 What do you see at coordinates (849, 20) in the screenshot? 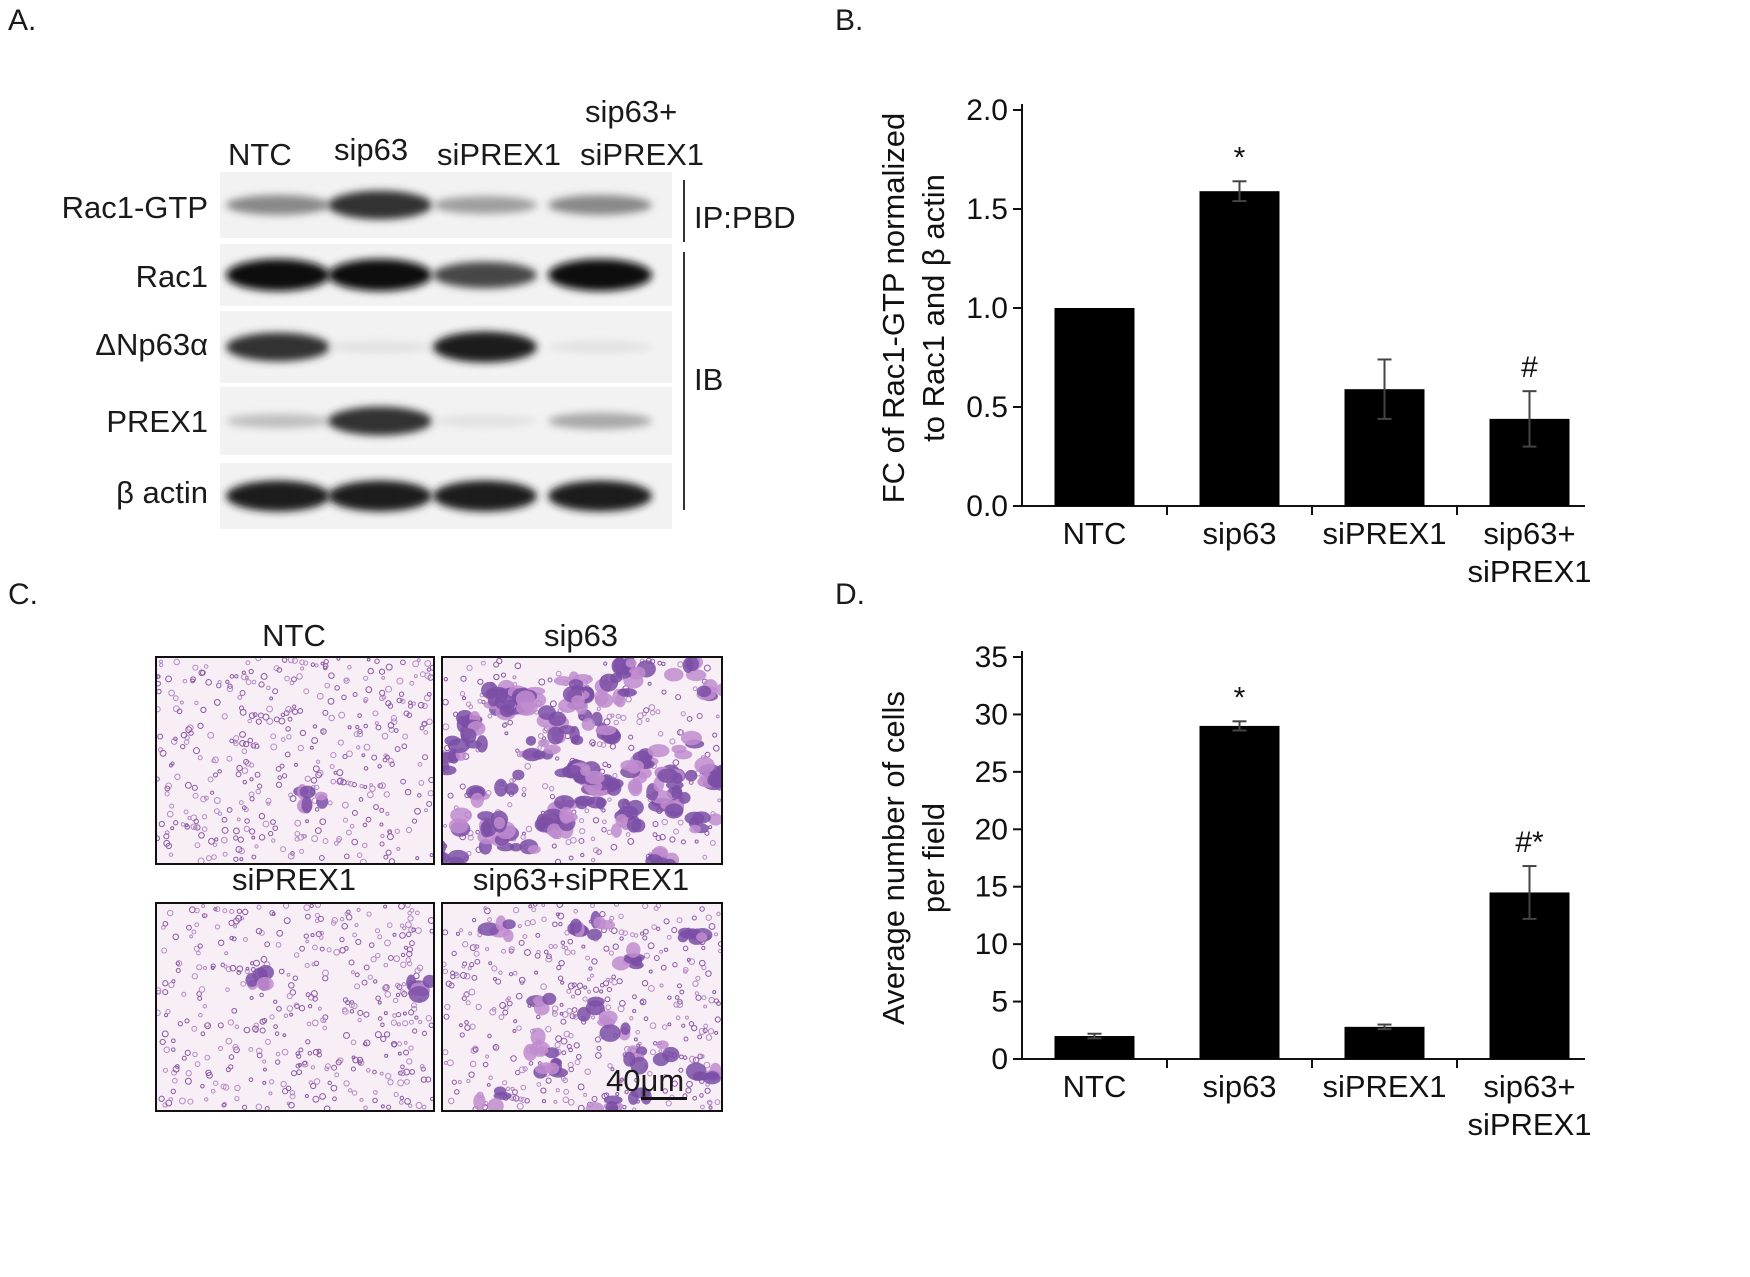
I see `panel-letter-b: B.` at bounding box center [849, 20].